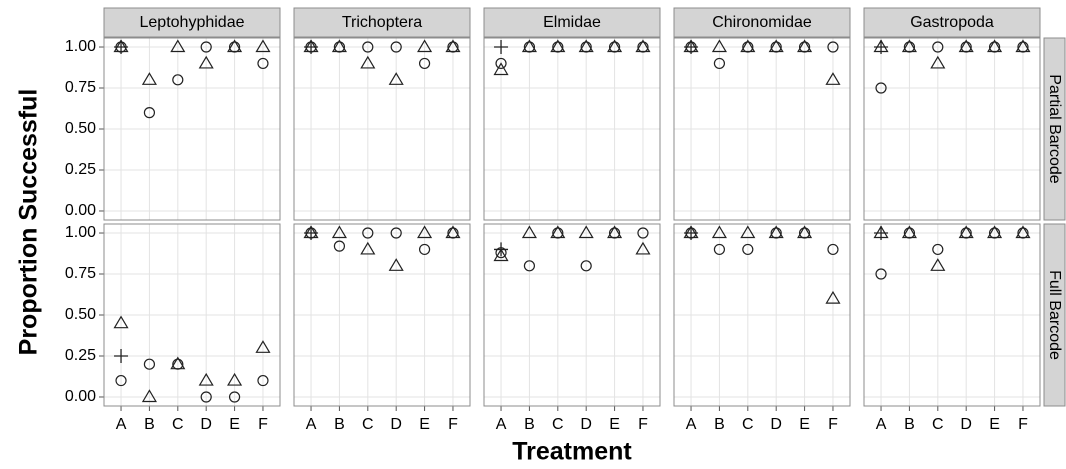 The image size is (1066, 469). I want to click on y-tick-label: 0.00, so click(80, 396).